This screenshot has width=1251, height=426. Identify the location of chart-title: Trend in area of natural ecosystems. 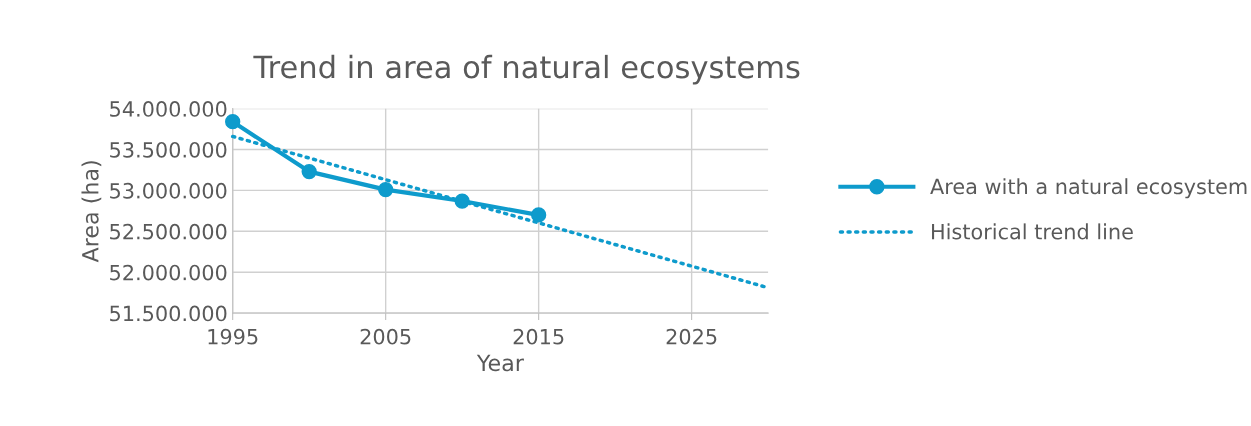
(526, 69).